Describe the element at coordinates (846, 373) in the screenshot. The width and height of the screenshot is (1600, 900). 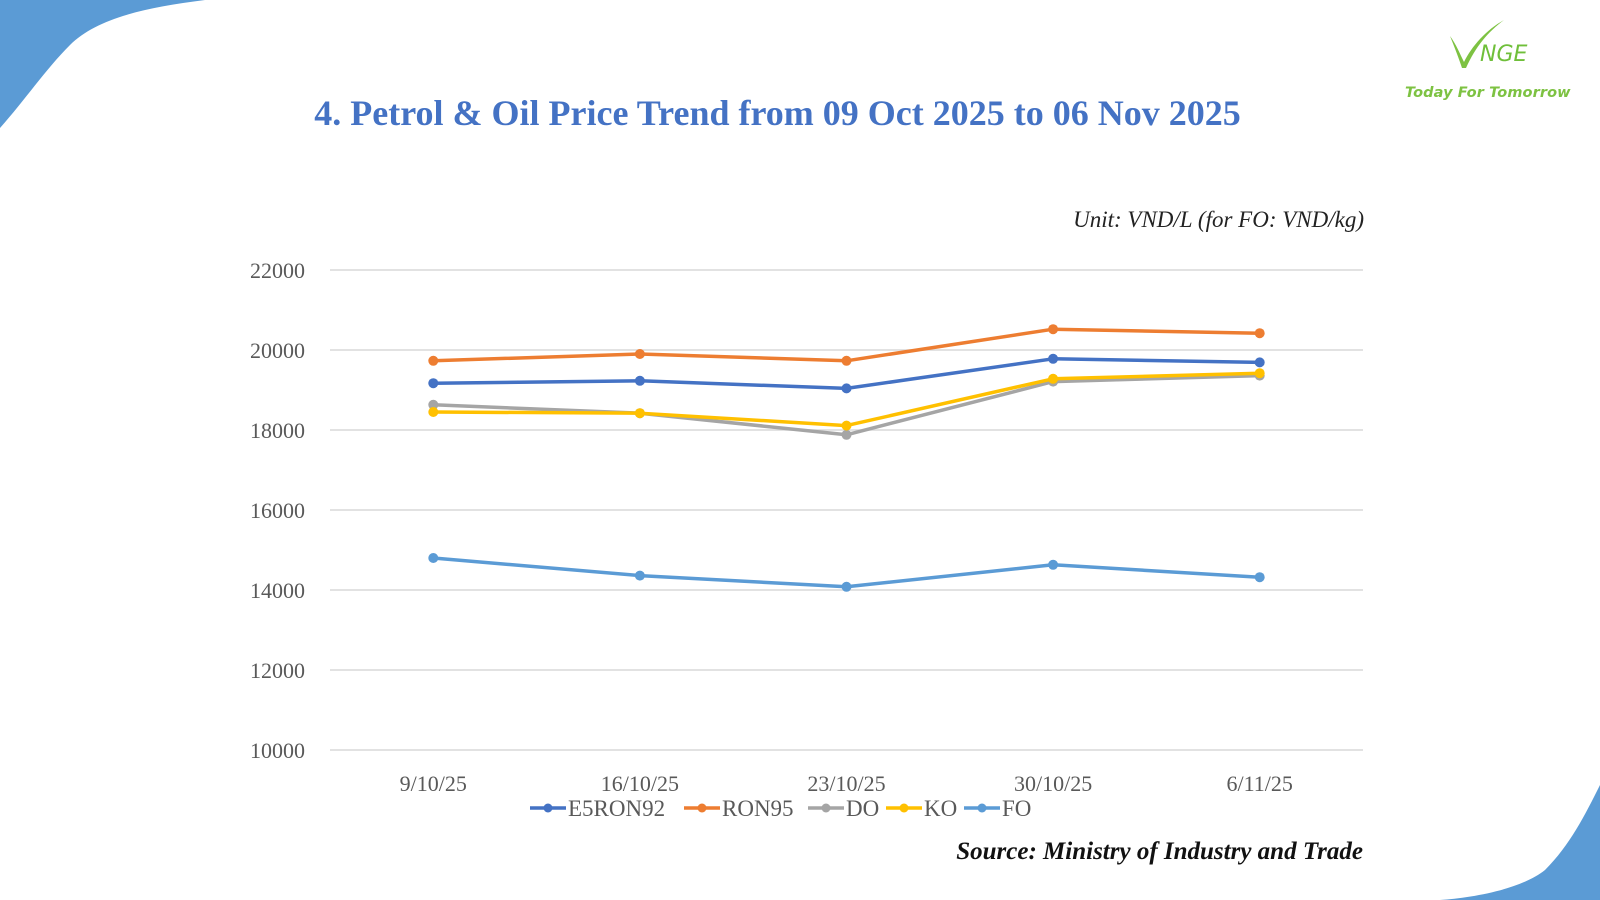
I see `series-e5ron92` at that location.